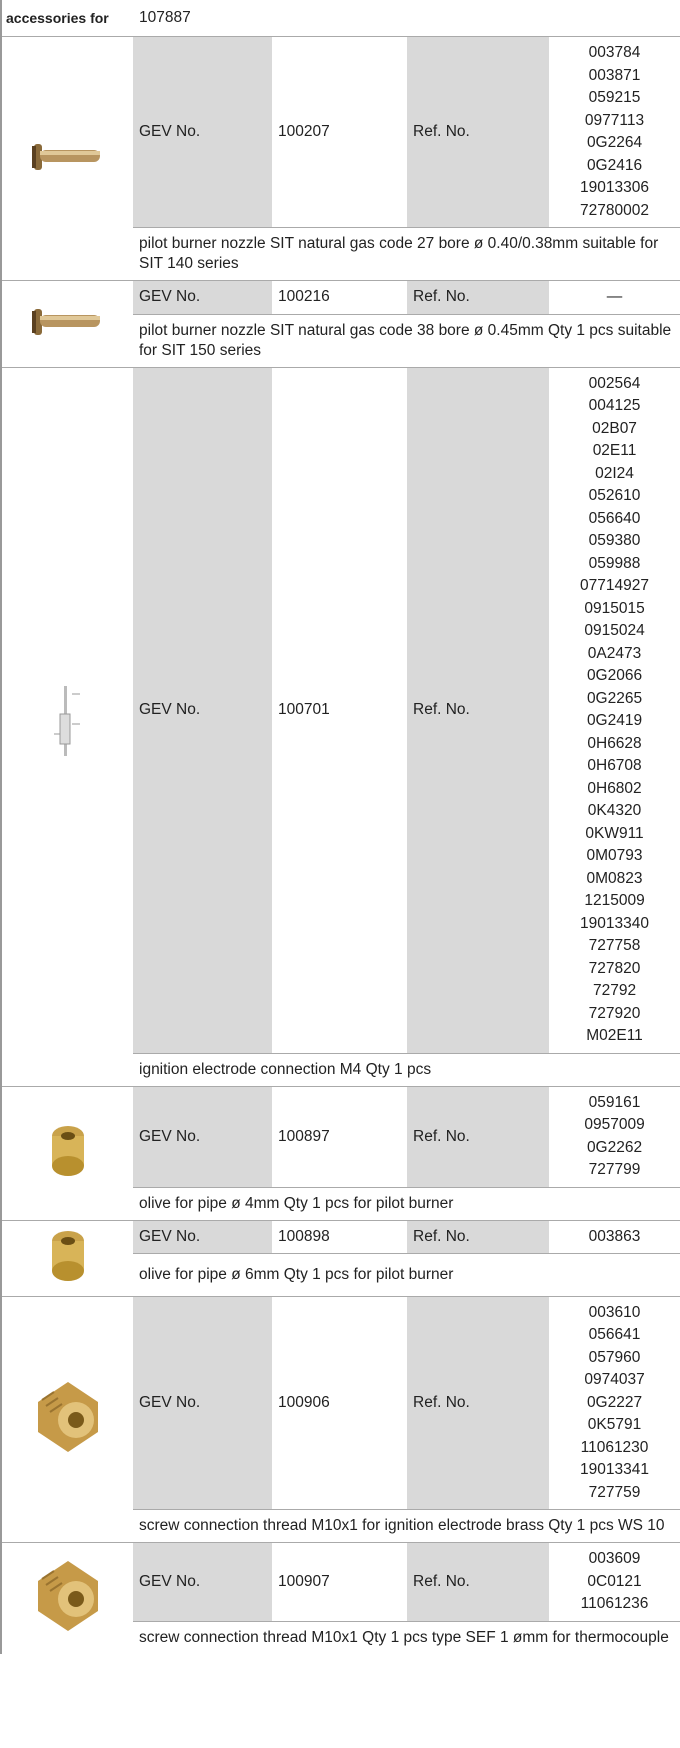  What do you see at coordinates (614, 855) in the screenshot?
I see `ref-no: 0M0793` at bounding box center [614, 855].